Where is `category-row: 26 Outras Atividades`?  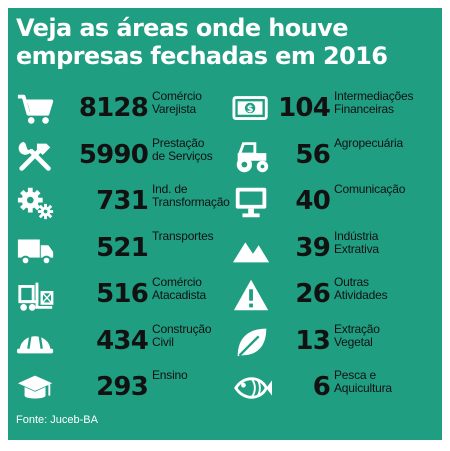
category-row: 26 Outras Atividades is located at coordinates (336, 296).